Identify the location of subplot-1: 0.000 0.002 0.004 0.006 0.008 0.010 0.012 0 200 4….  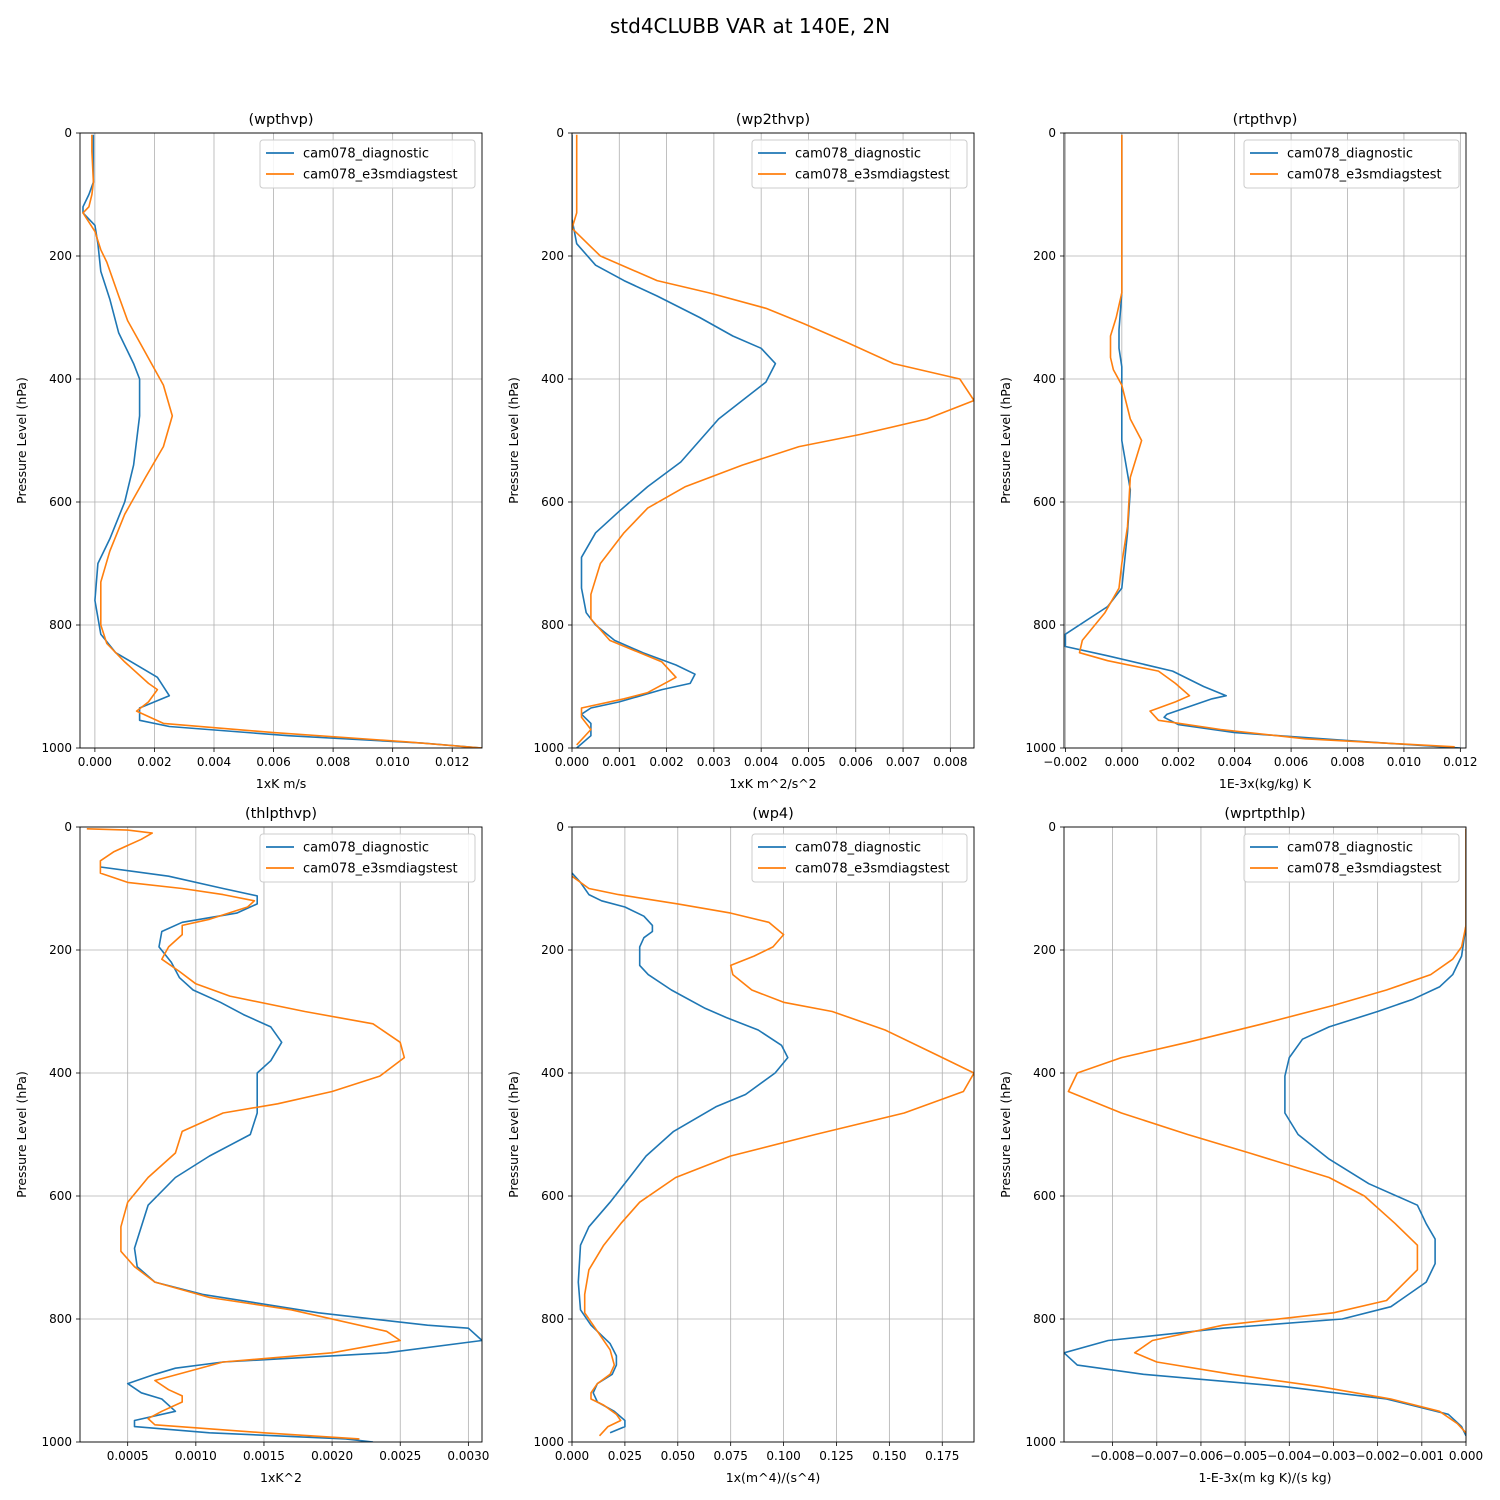
(248, 451).